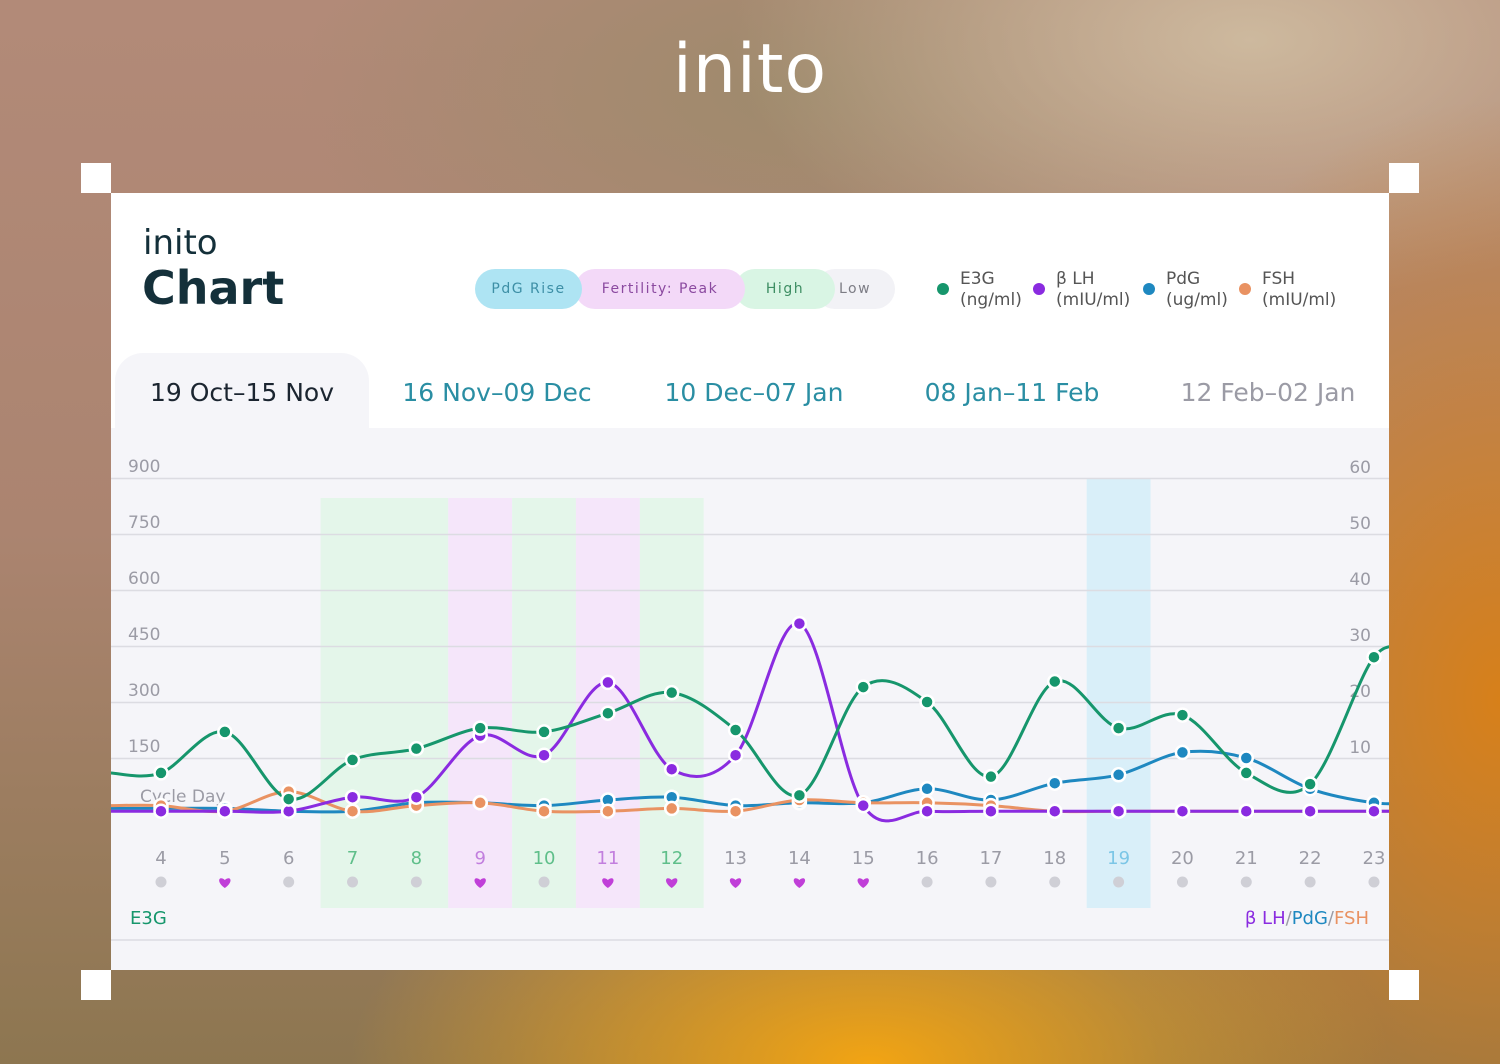 The image size is (1500, 1064). What do you see at coordinates (1182, 858) in the screenshot?
I see `x-tick-day-20: 20` at bounding box center [1182, 858].